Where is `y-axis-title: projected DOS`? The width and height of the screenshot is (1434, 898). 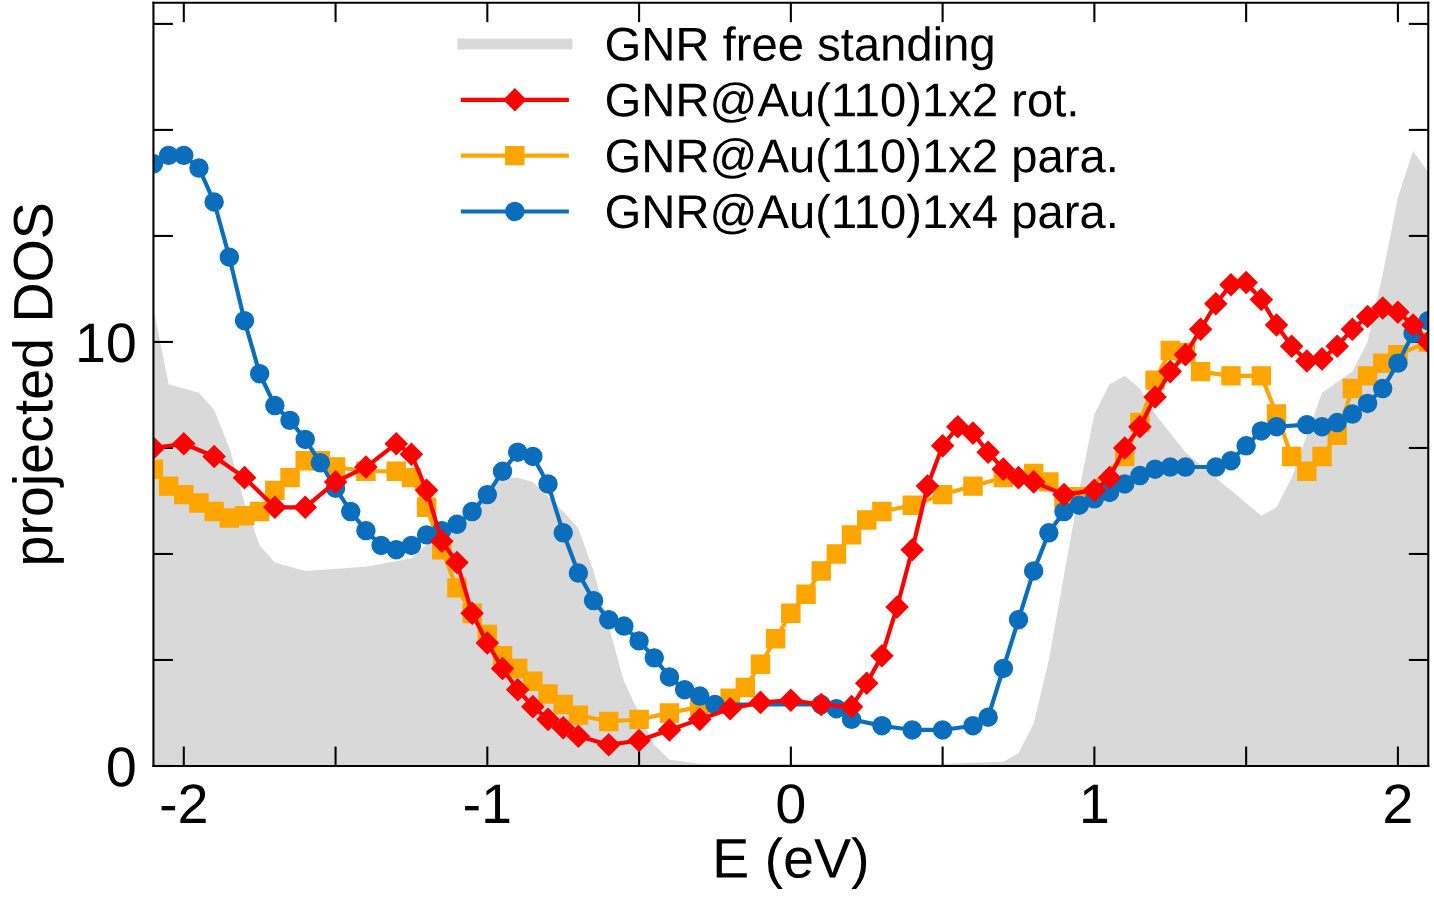 y-axis-title: projected DOS is located at coordinates (38, 383).